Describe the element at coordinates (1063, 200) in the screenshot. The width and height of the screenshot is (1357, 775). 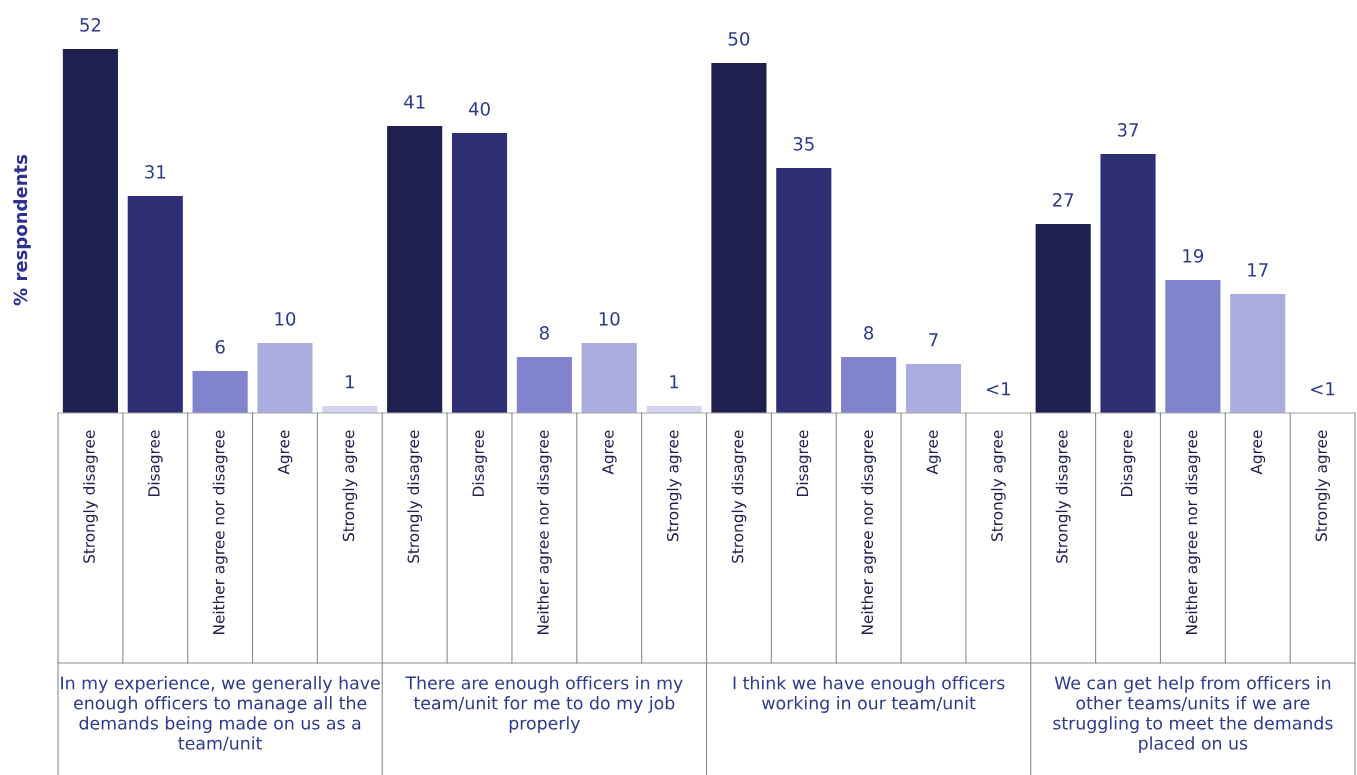
I see `data-label: 27` at that location.